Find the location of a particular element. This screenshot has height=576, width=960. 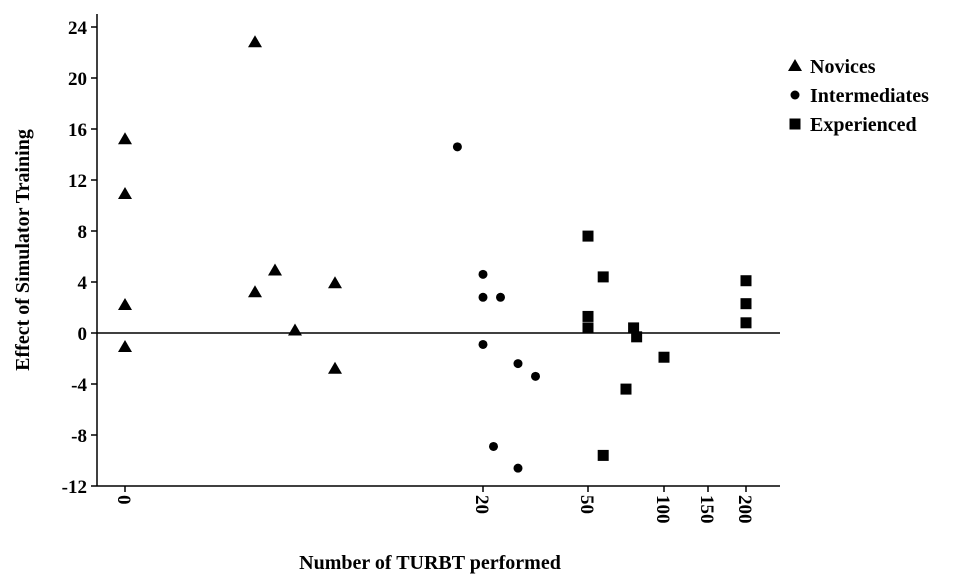

y-tick-label: 20 is located at coordinates (77, 79).